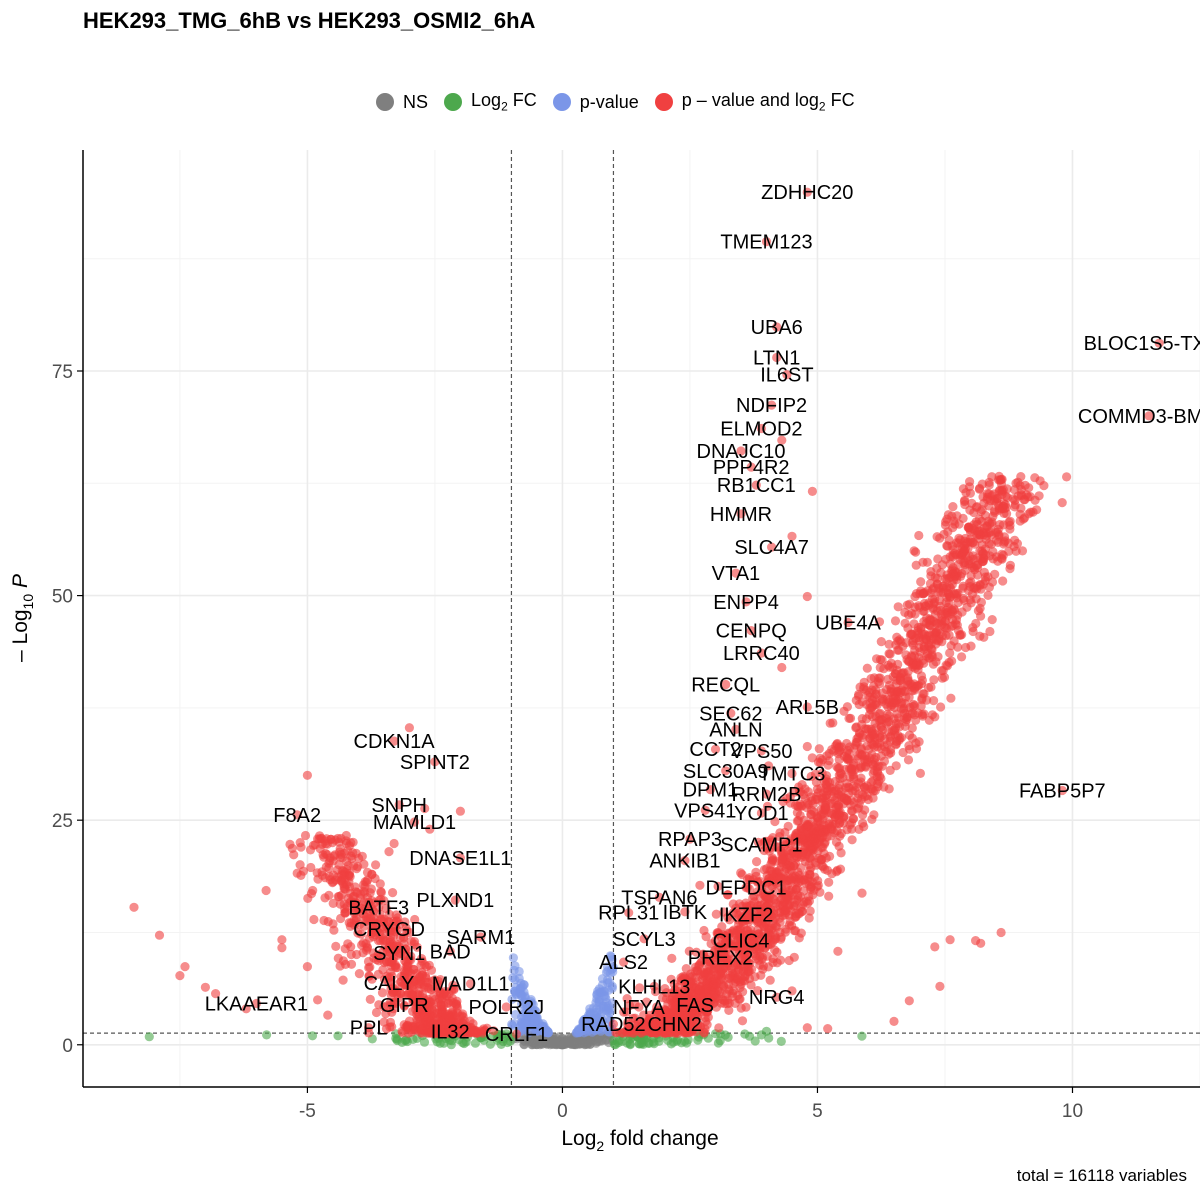  I want to click on point-label: ARL5B, so click(807, 708).